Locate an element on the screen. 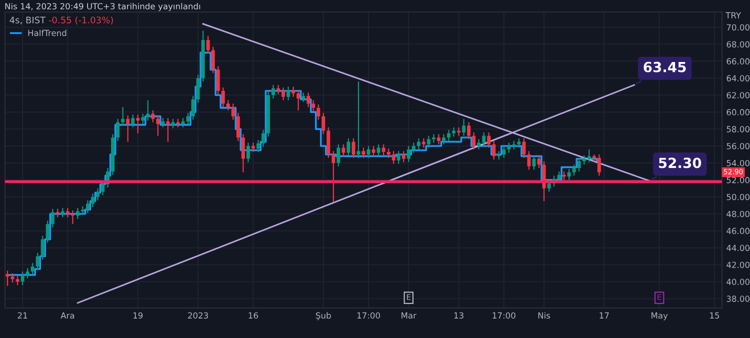  y-tick-label: 56.00 is located at coordinates (738, 146).